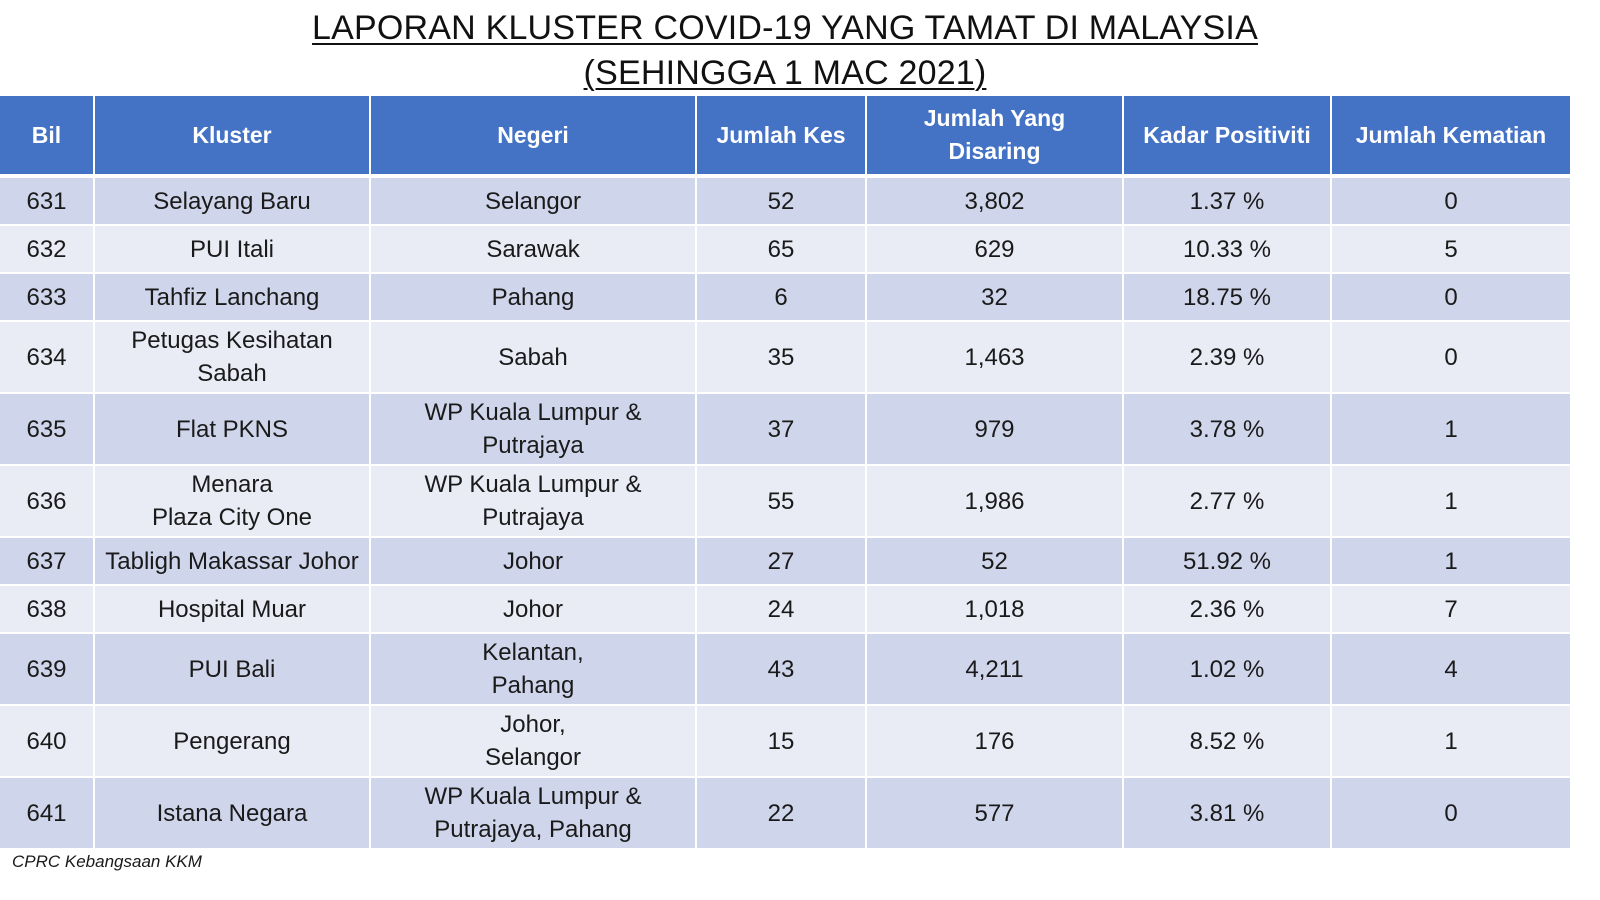 This screenshot has width=1600, height=900. Describe the element at coordinates (233, 502) in the screenshot. I see `cell-kluster: Menara Plaza City One` at that location.